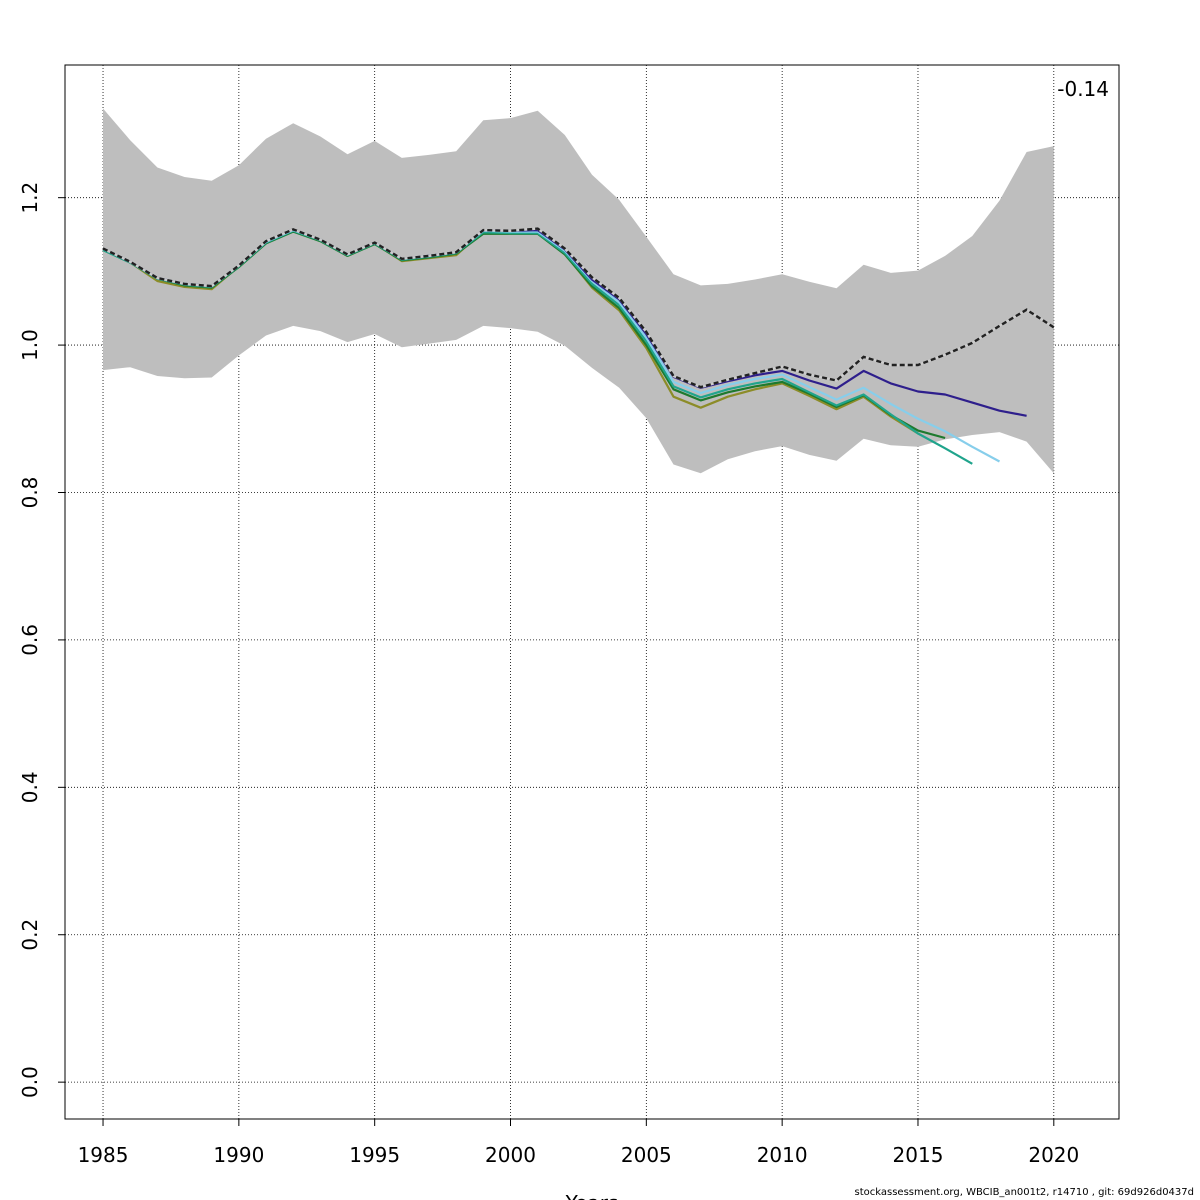 The width and height of the screenshot is (1200, 1200). I want to click on x-tick-label: 2010, so click(782, 1155).